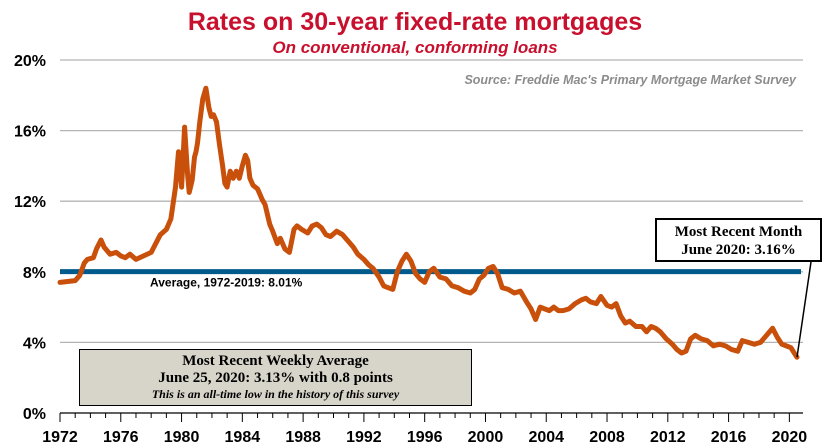  Describe the element at coordinates (182, 437) in the screenshot. I see `x-tick-label: 1980` at that location.